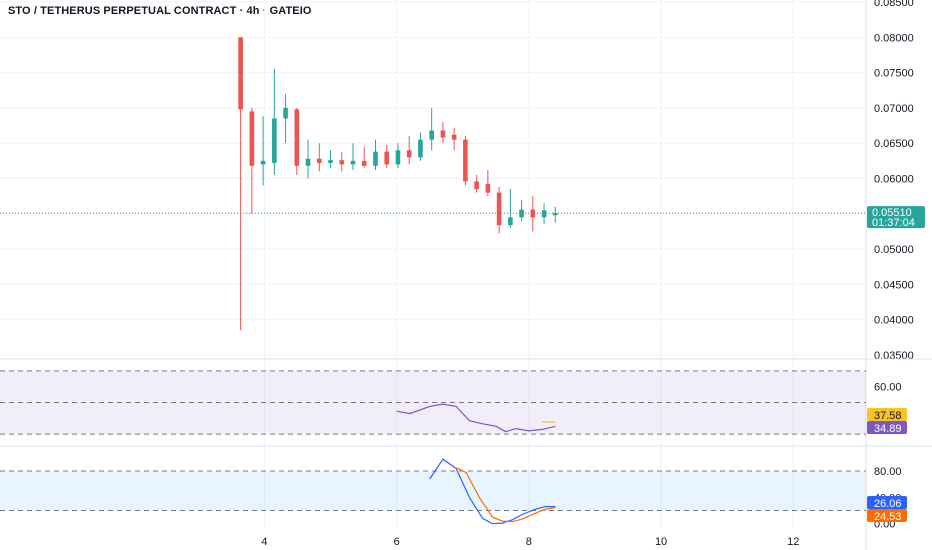  Describe the element at coordinates (264, 542) in the screenshot. I see `x-tick-label-0: 4` at that location.